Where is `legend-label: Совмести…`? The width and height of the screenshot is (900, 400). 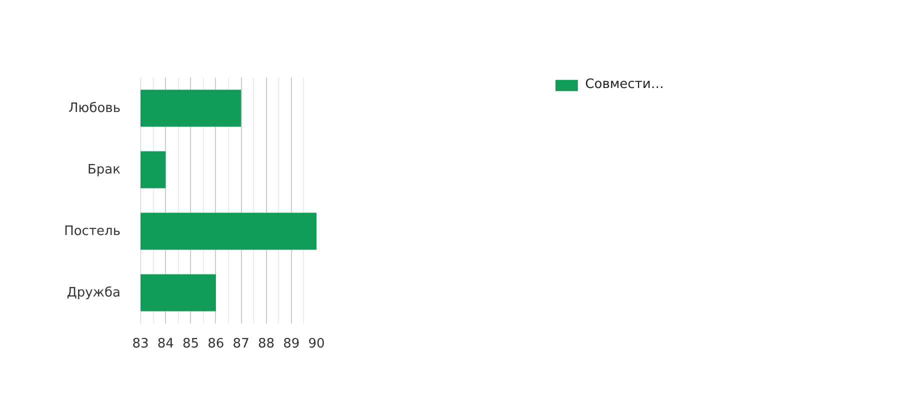
legend-label: Совмести… is located at coordinates (624, 84).